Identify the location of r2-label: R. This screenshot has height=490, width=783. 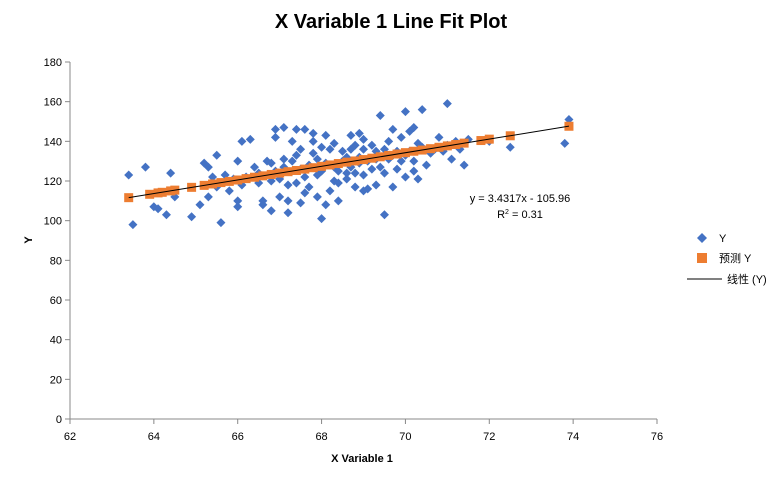
(501, 215).